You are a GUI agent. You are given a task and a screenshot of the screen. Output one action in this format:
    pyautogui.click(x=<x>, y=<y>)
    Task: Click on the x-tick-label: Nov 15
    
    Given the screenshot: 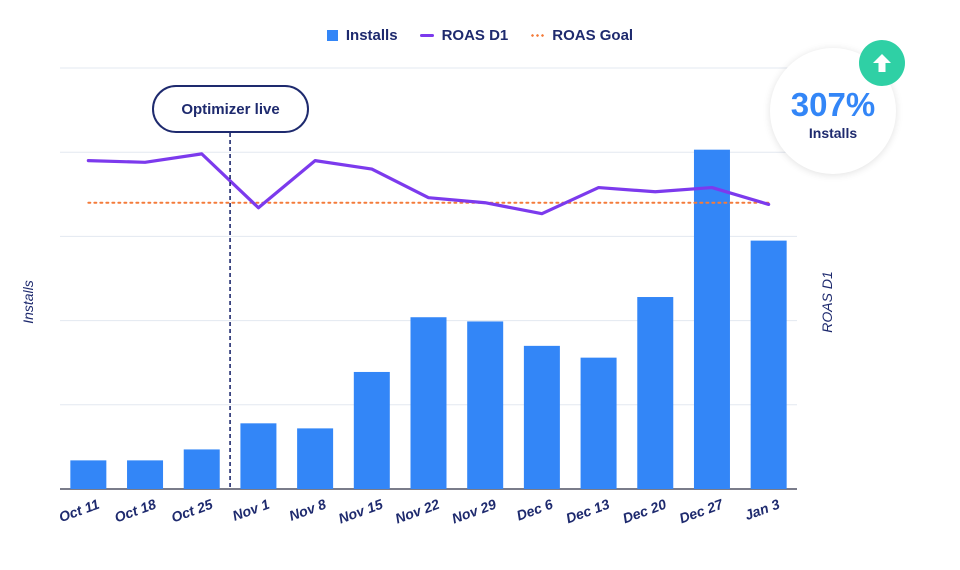 What is the action you would take?
    pyautogui.click(x=360, y=511)
    